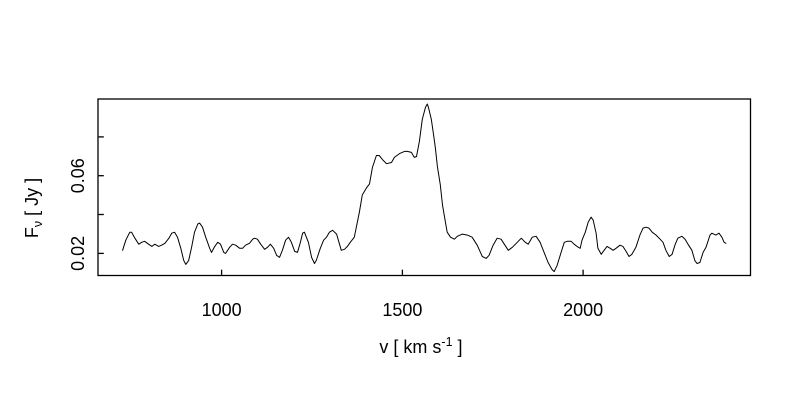 Image resolution: width=800 pixels, height=400 pixels. What do you see at coordinates (402, 310) in the screenshot?
I see `x-tick-label: 1500` at bounding box center [402, 310].